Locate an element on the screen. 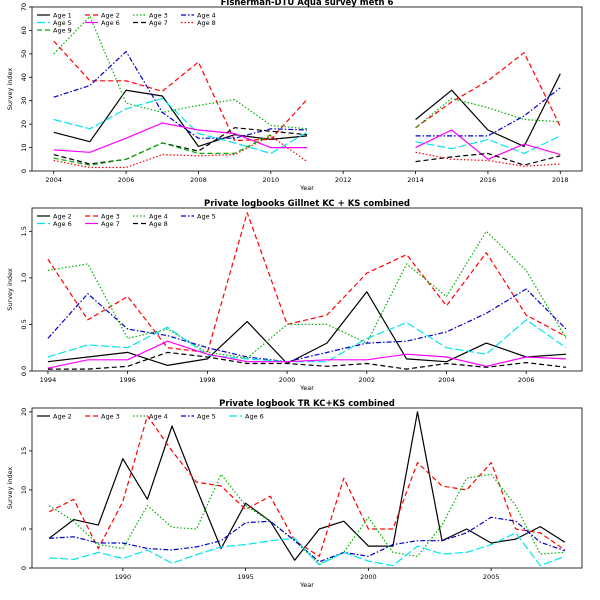  bottom-chart-x-tick-label: 1995 is located at coordinates (245, 577).